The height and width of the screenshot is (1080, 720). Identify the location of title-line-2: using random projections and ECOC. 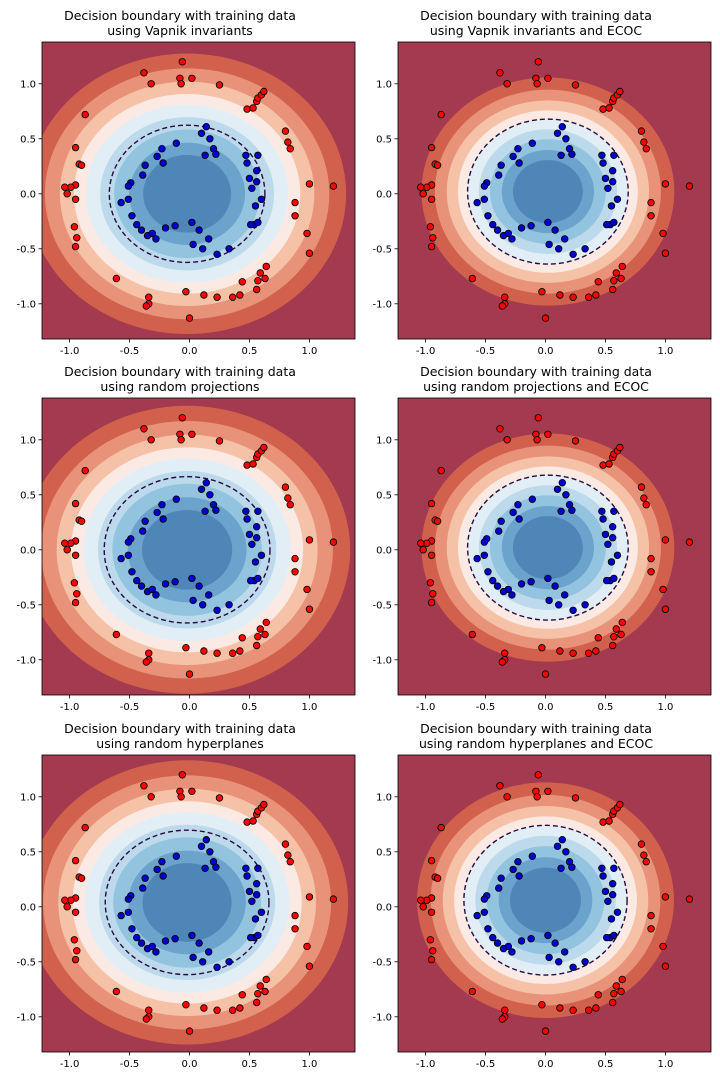
(536, 386).